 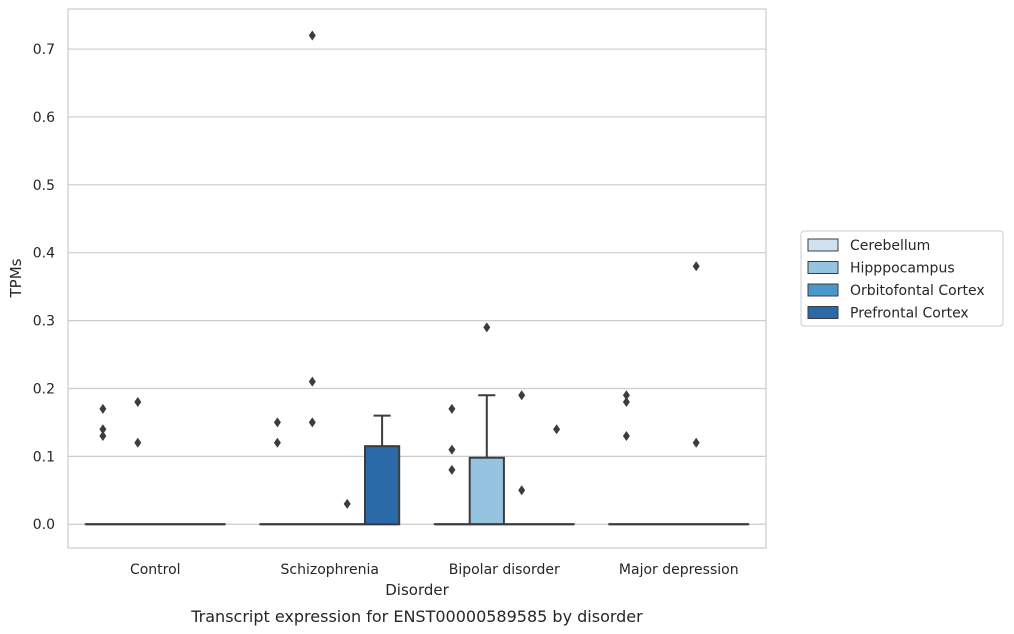 What do you see at coordinates (44, 254) in the screenshot?
I see `y-tick-label: 0.4` at bounding box center [44, 254].